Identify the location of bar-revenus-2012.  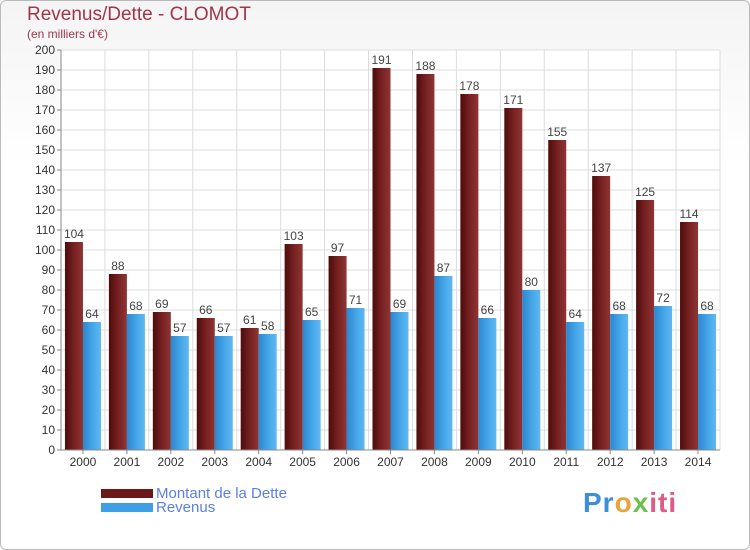
(619, 382).